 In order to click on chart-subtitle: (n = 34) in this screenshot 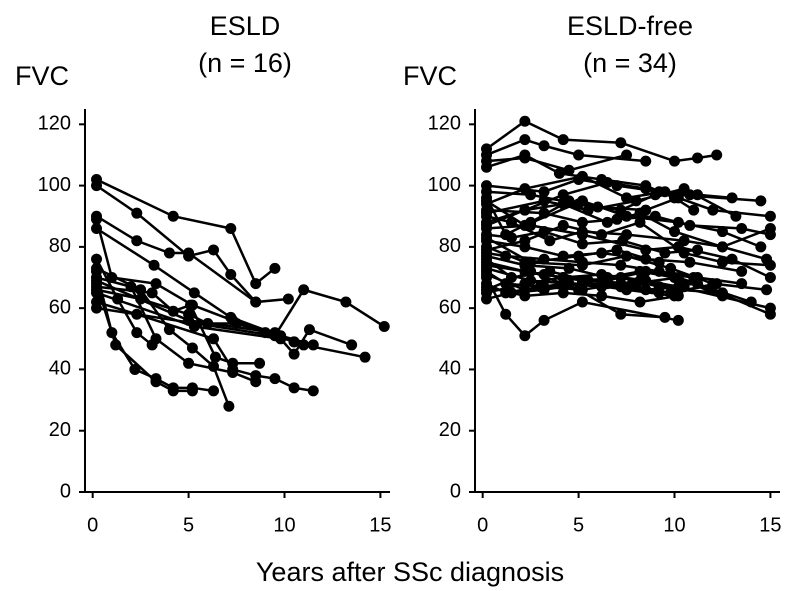, I will do `click(630, 63)`.